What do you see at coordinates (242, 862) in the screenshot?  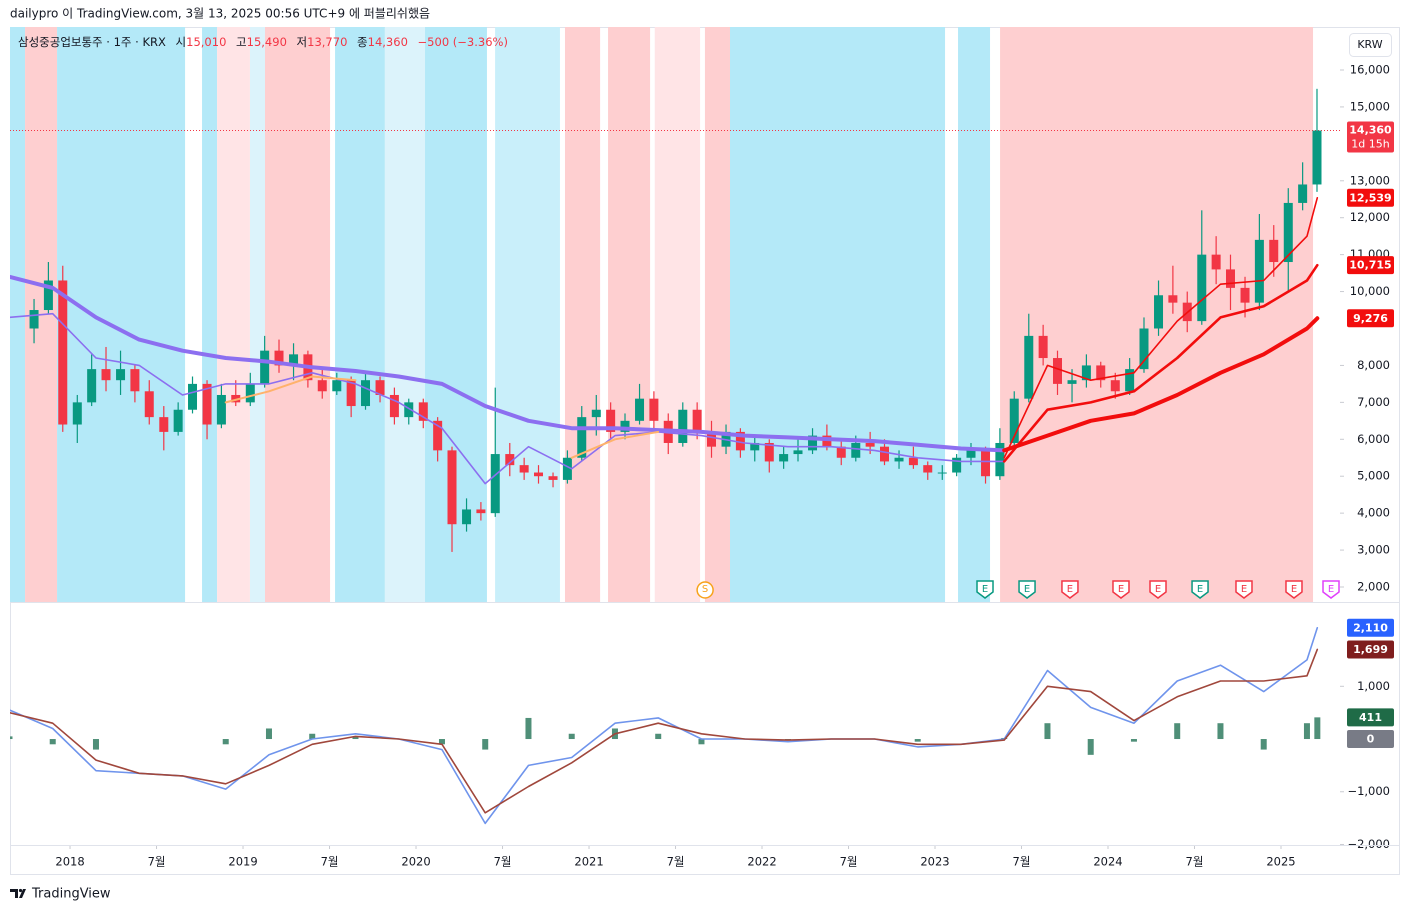 I see `x-tick-label: 2019` at bounding box center [242, 862].